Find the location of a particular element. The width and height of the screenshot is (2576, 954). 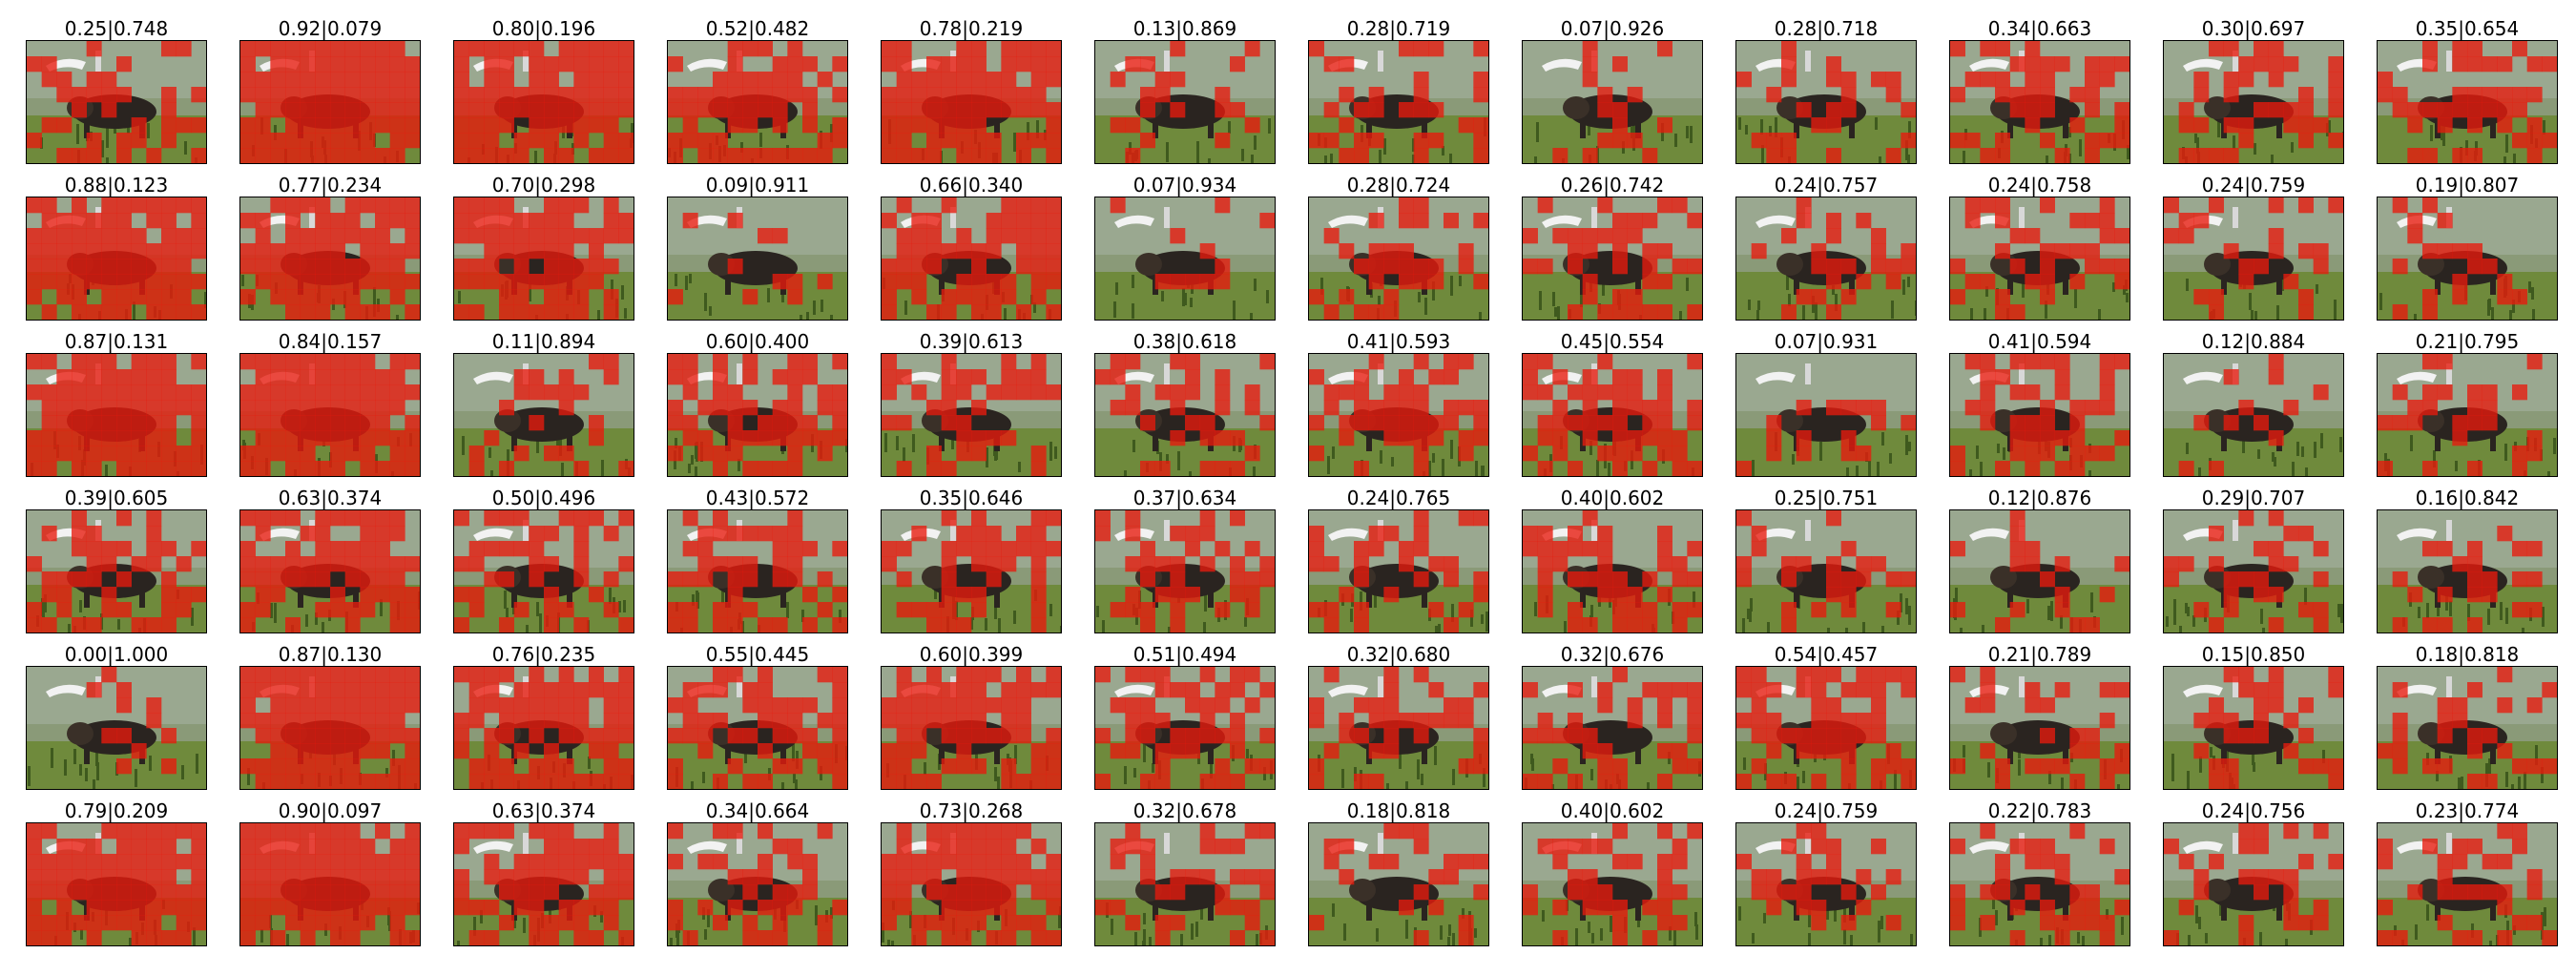

panel-title: 0.29|0.707 is located at coordinates (2253, 498).